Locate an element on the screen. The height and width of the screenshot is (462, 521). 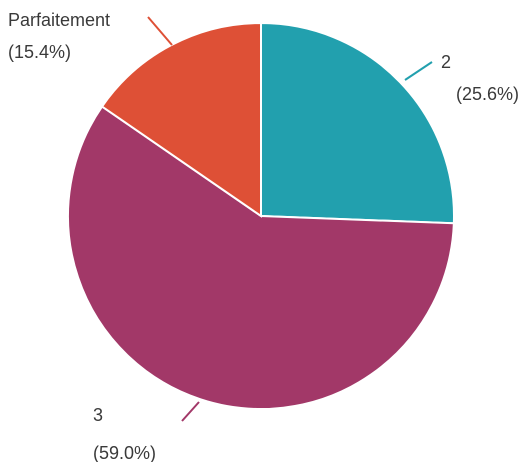
leader-line-parfaitement is located at coordinates (160, 31).